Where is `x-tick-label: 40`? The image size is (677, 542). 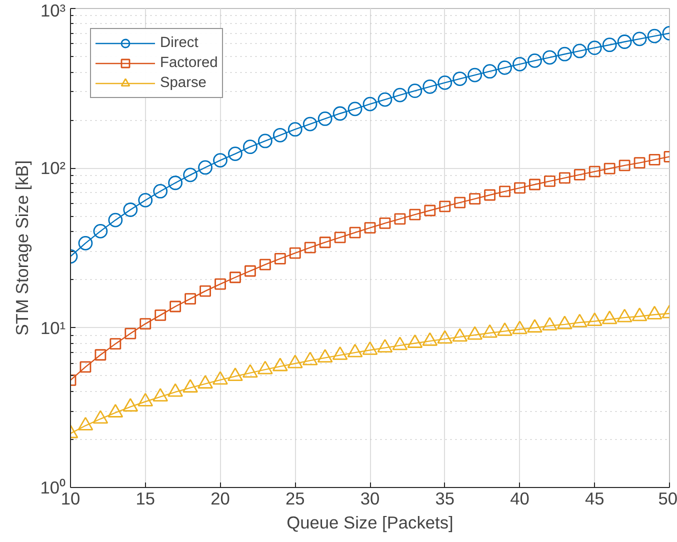 x-tick-label: 40 is located at coordinates (520, 498).